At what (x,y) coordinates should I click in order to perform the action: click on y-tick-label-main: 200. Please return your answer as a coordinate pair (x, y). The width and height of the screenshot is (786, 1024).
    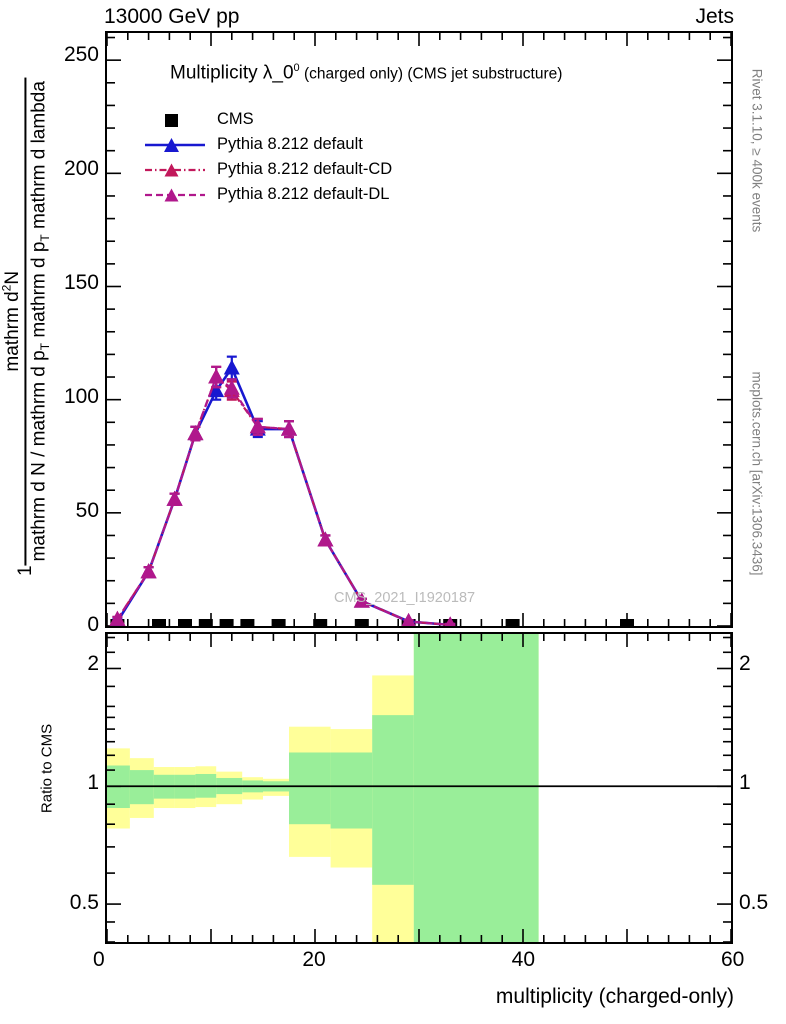
    Looking at the image, I should click on (81, 169).